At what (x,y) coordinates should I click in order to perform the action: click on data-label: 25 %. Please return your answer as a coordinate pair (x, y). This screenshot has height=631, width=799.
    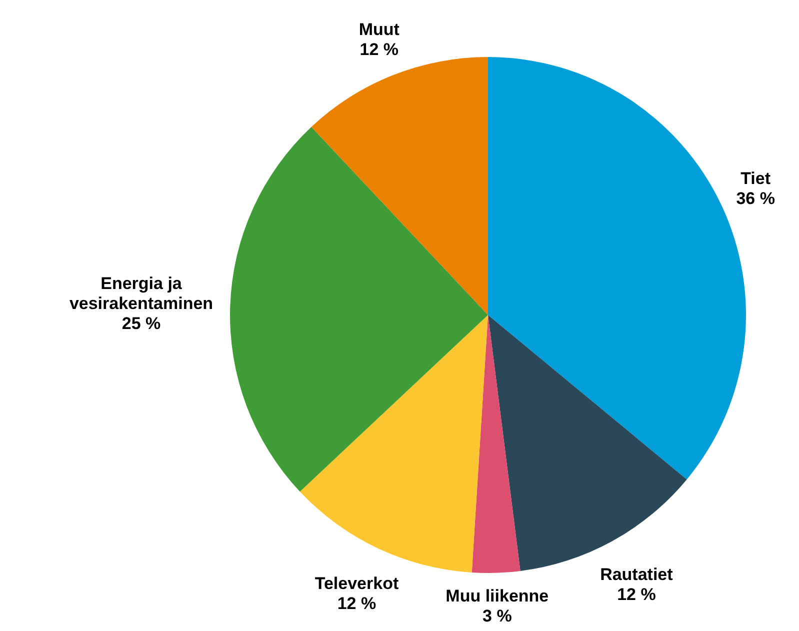
    Looking at the image, I should click on (141, 324).